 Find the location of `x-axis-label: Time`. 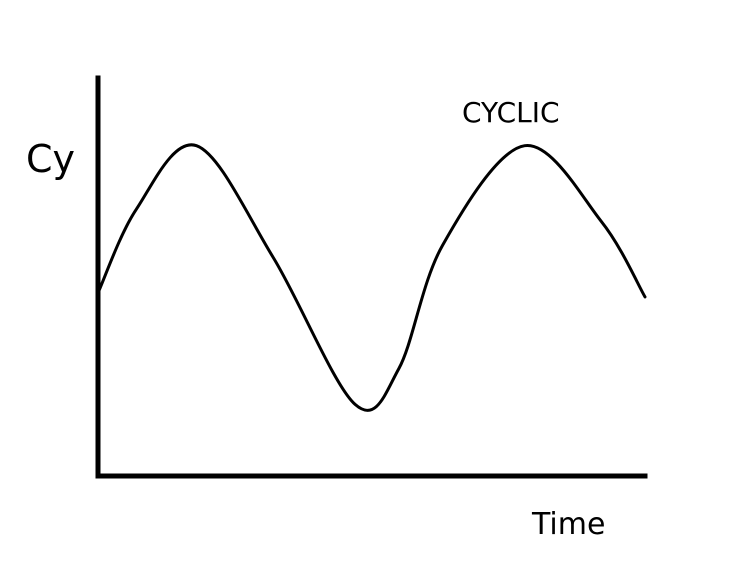

x-axis-label: Time is located at coordinates (568, 524).